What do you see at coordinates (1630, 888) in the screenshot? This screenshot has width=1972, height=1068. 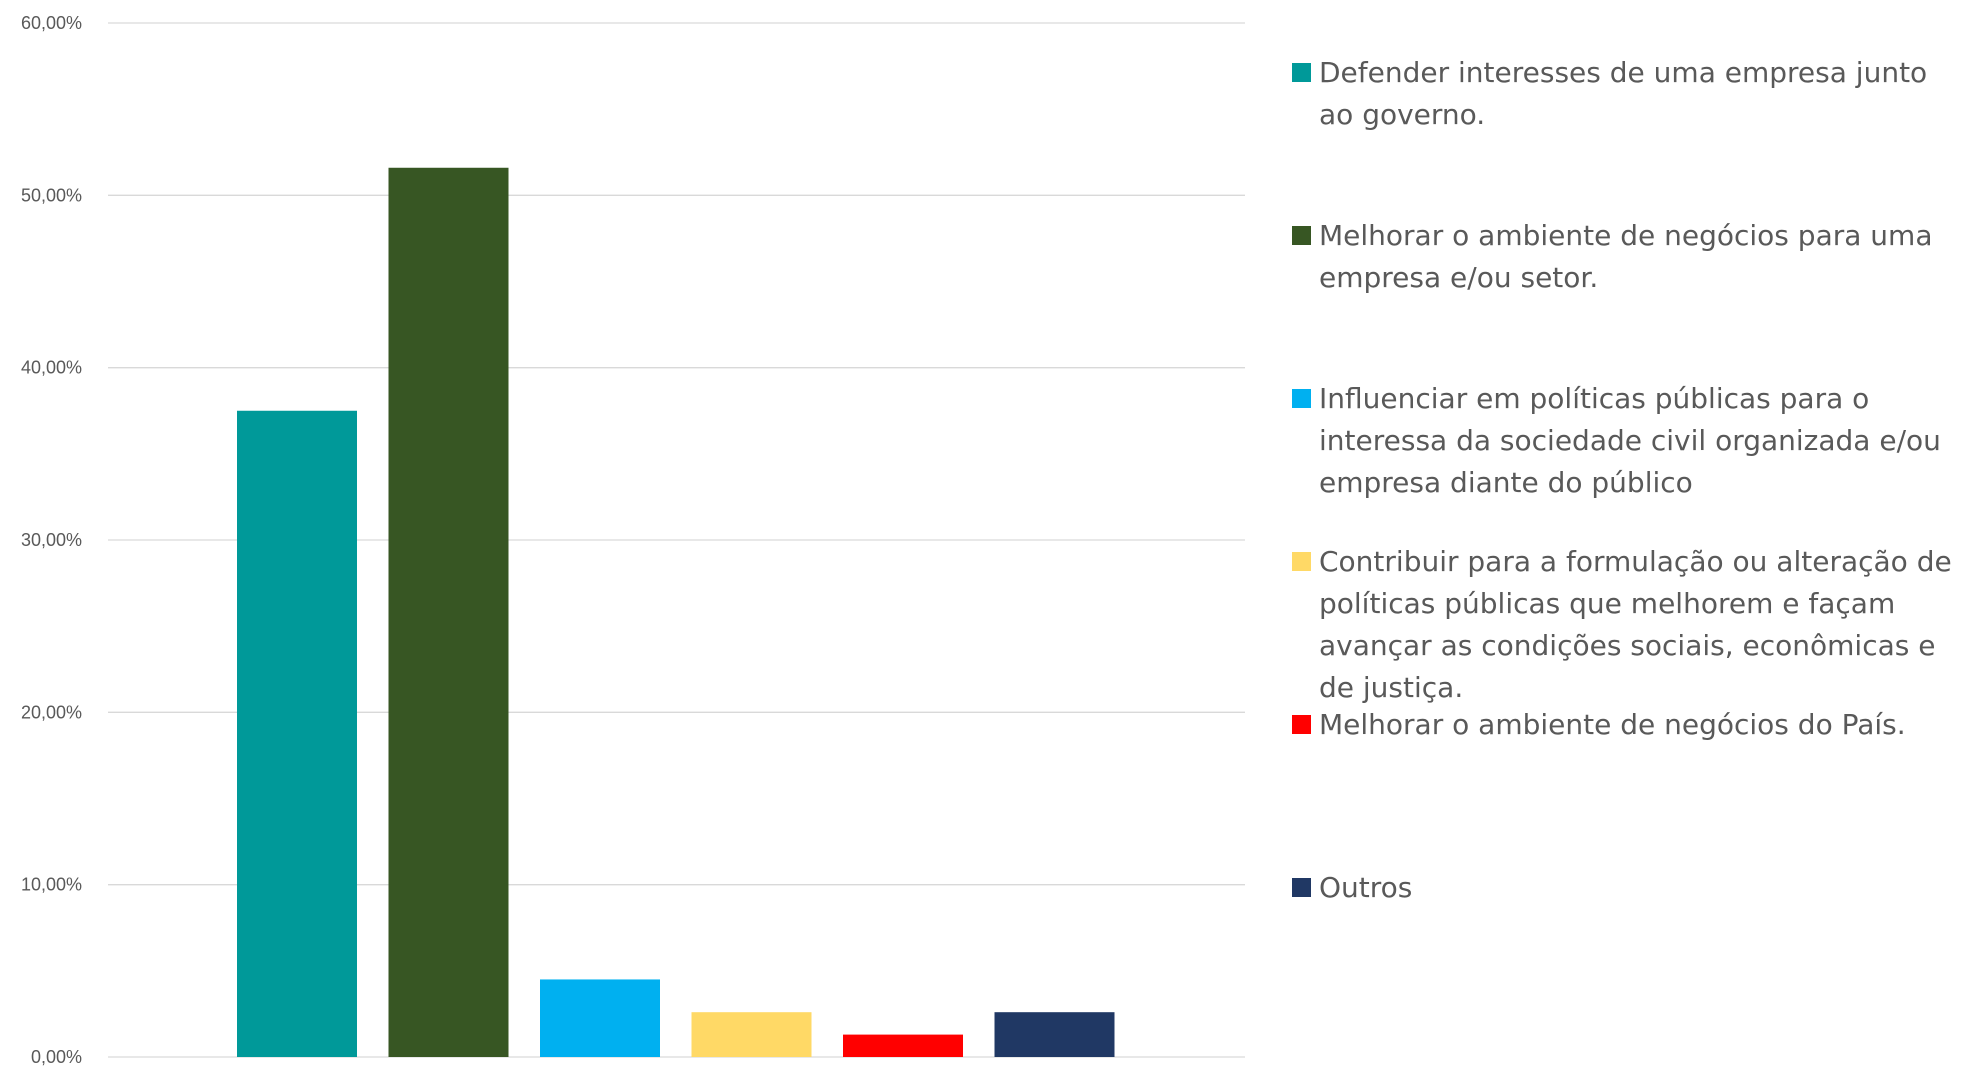 I see `legend-item: Outros` at bounding box center [1630, 888].